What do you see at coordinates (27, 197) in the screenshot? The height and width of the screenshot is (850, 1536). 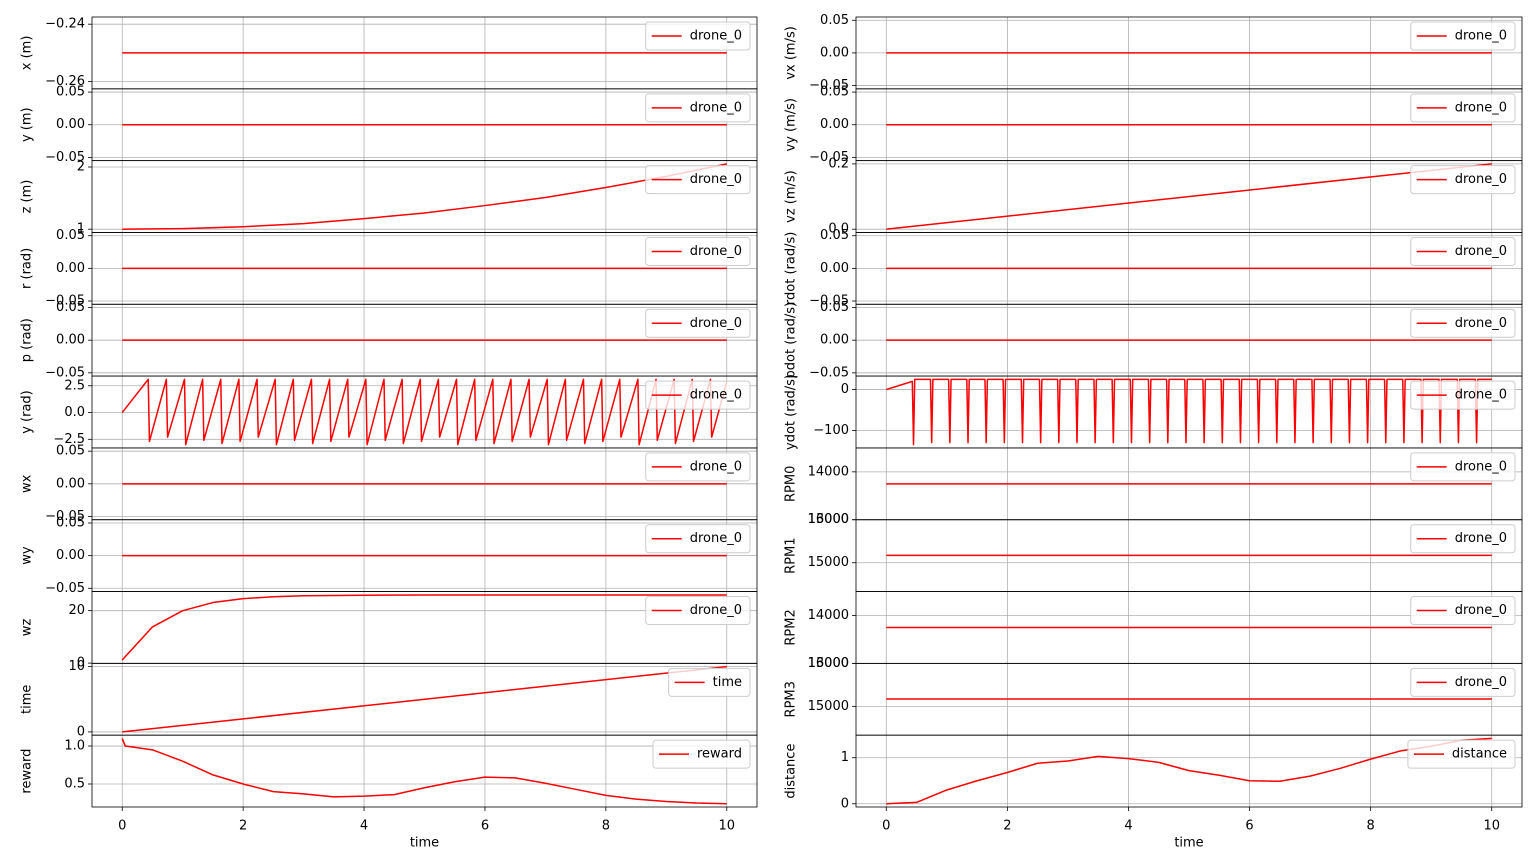 I see `y-axis-label: z (m)` at bounding box center [27, 197].